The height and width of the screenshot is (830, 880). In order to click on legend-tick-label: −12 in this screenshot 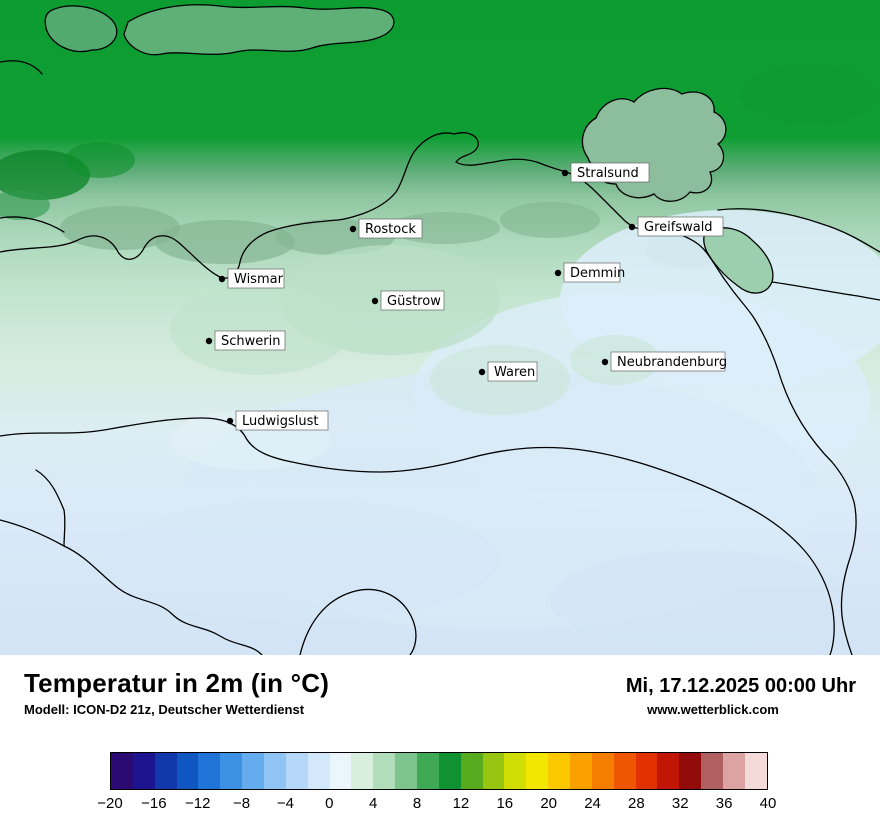, I will do `click(197, 803)`.